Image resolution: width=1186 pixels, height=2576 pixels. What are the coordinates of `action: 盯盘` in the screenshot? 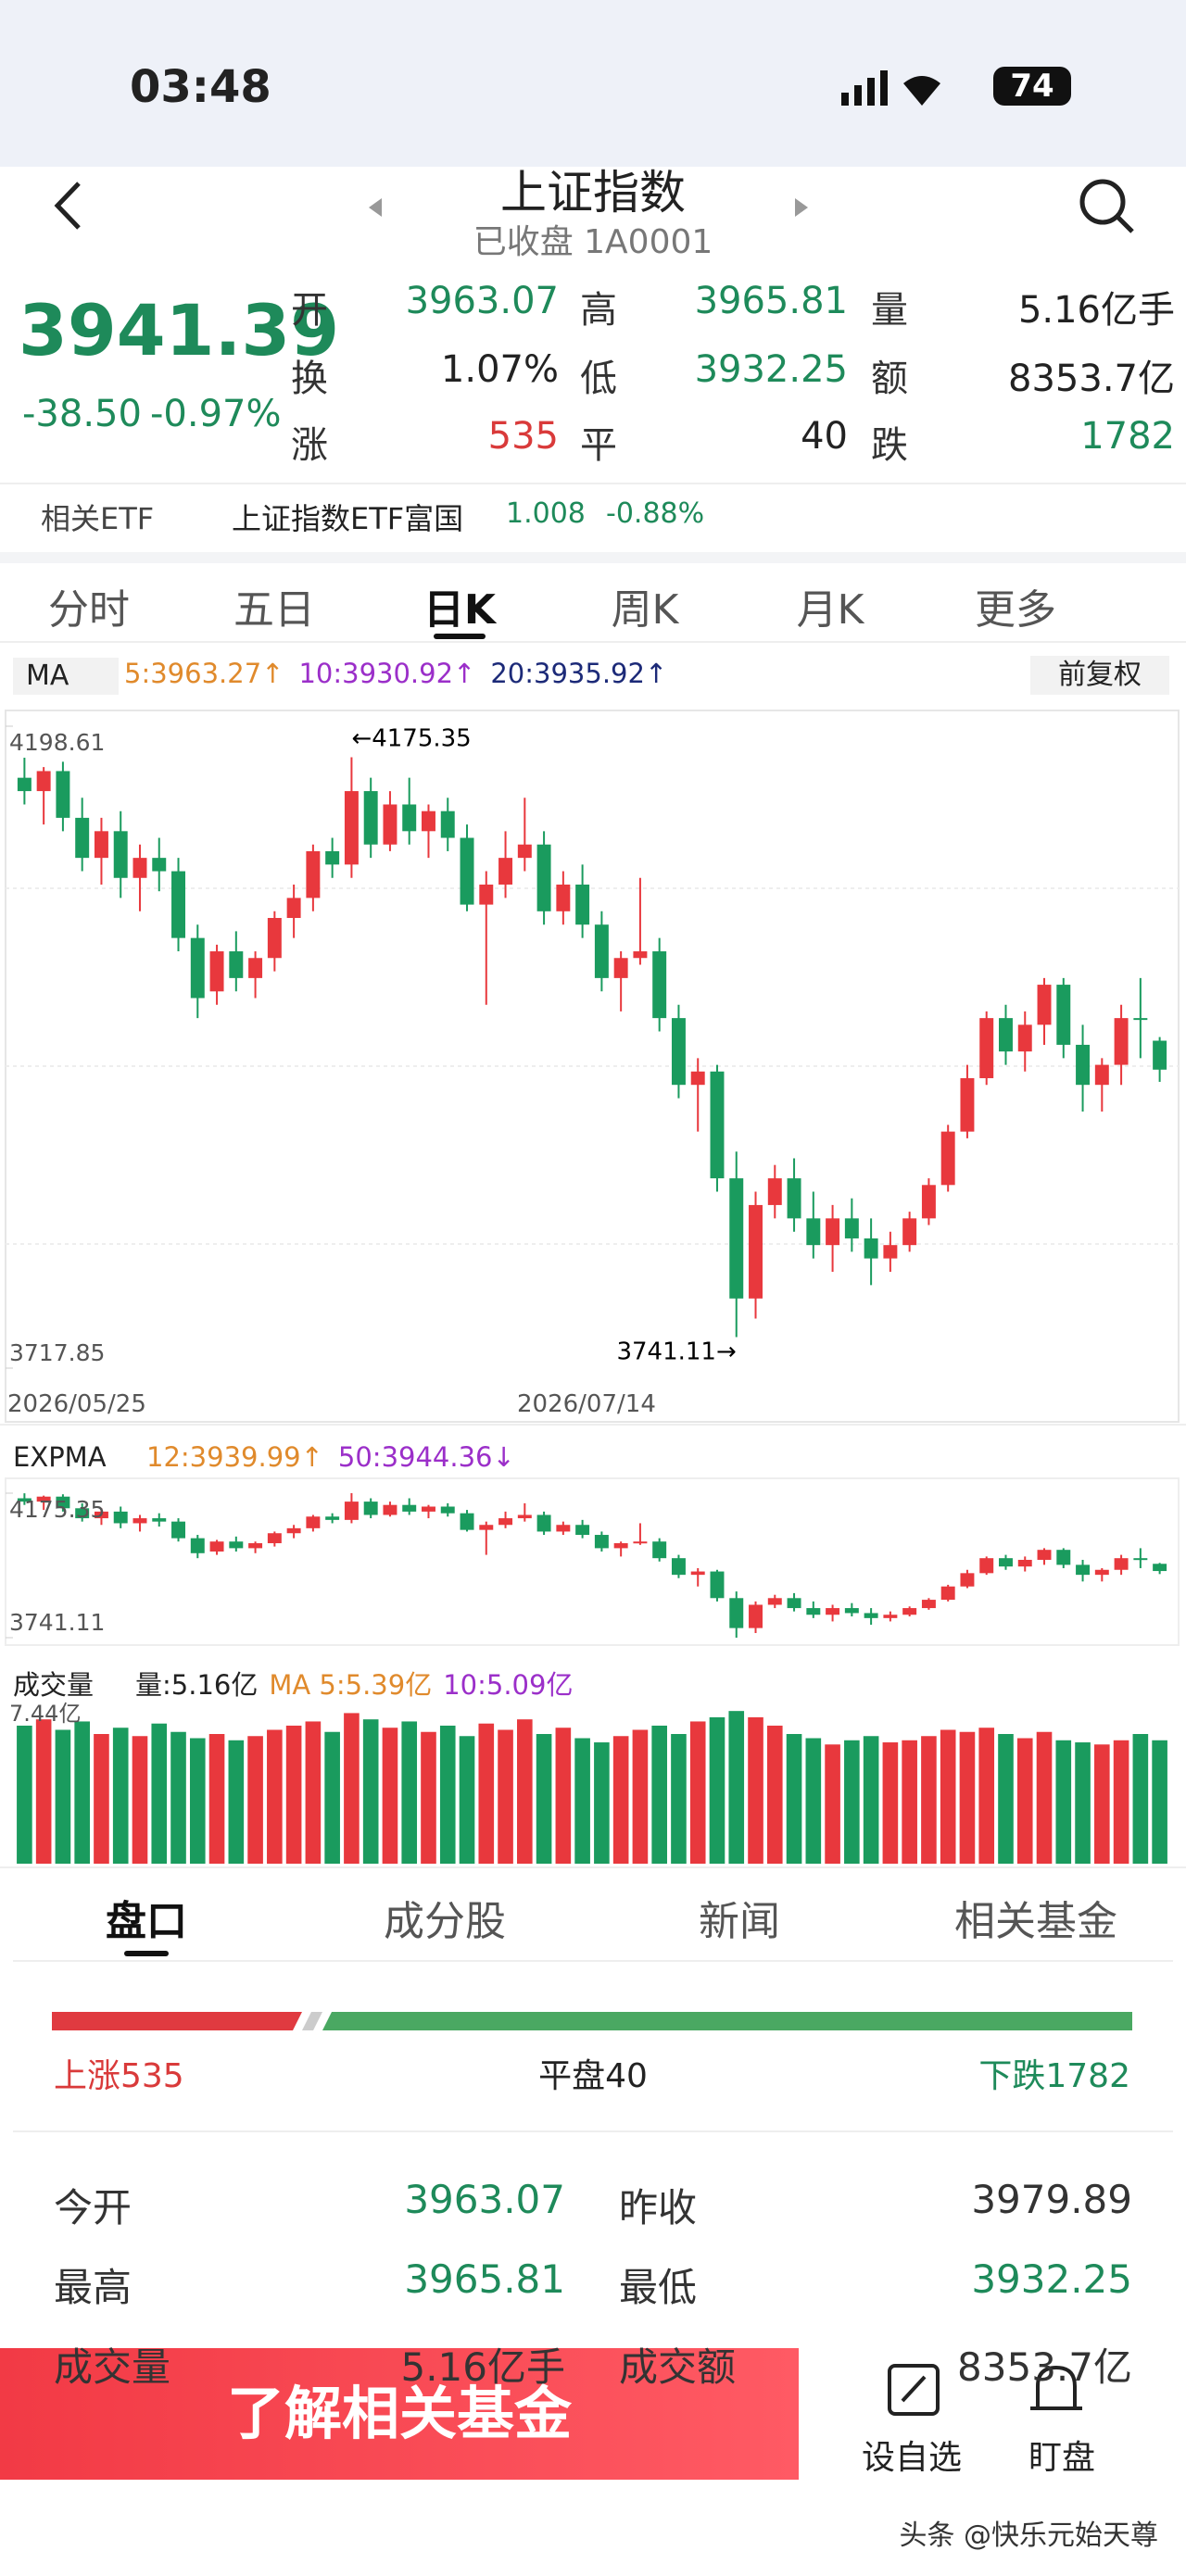 It's located at (1062, 2458).